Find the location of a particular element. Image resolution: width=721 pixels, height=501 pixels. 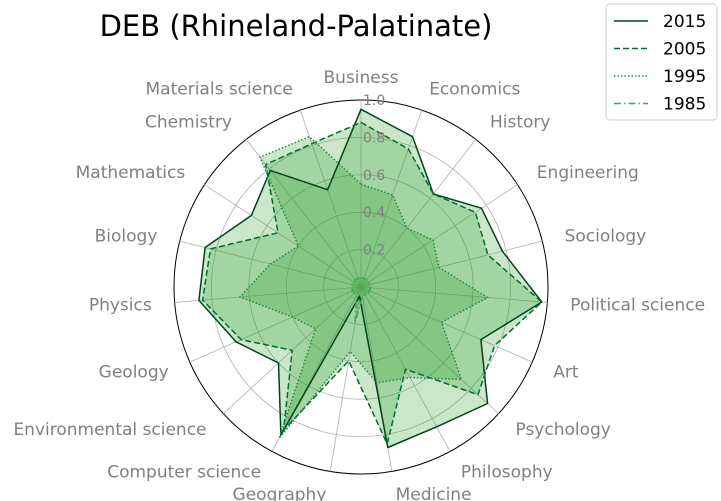

category-label: Mathematics is located at coordinates (131, 173).